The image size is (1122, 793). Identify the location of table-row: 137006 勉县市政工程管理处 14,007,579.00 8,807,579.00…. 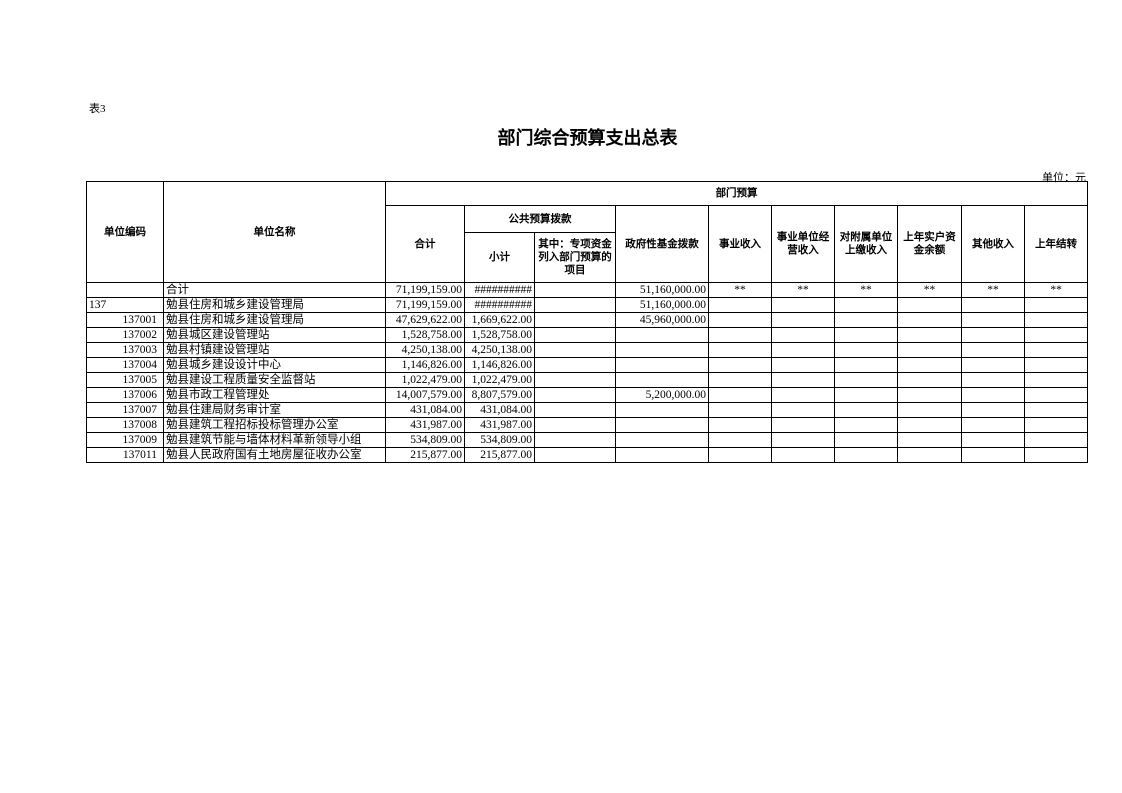
(587, 395).